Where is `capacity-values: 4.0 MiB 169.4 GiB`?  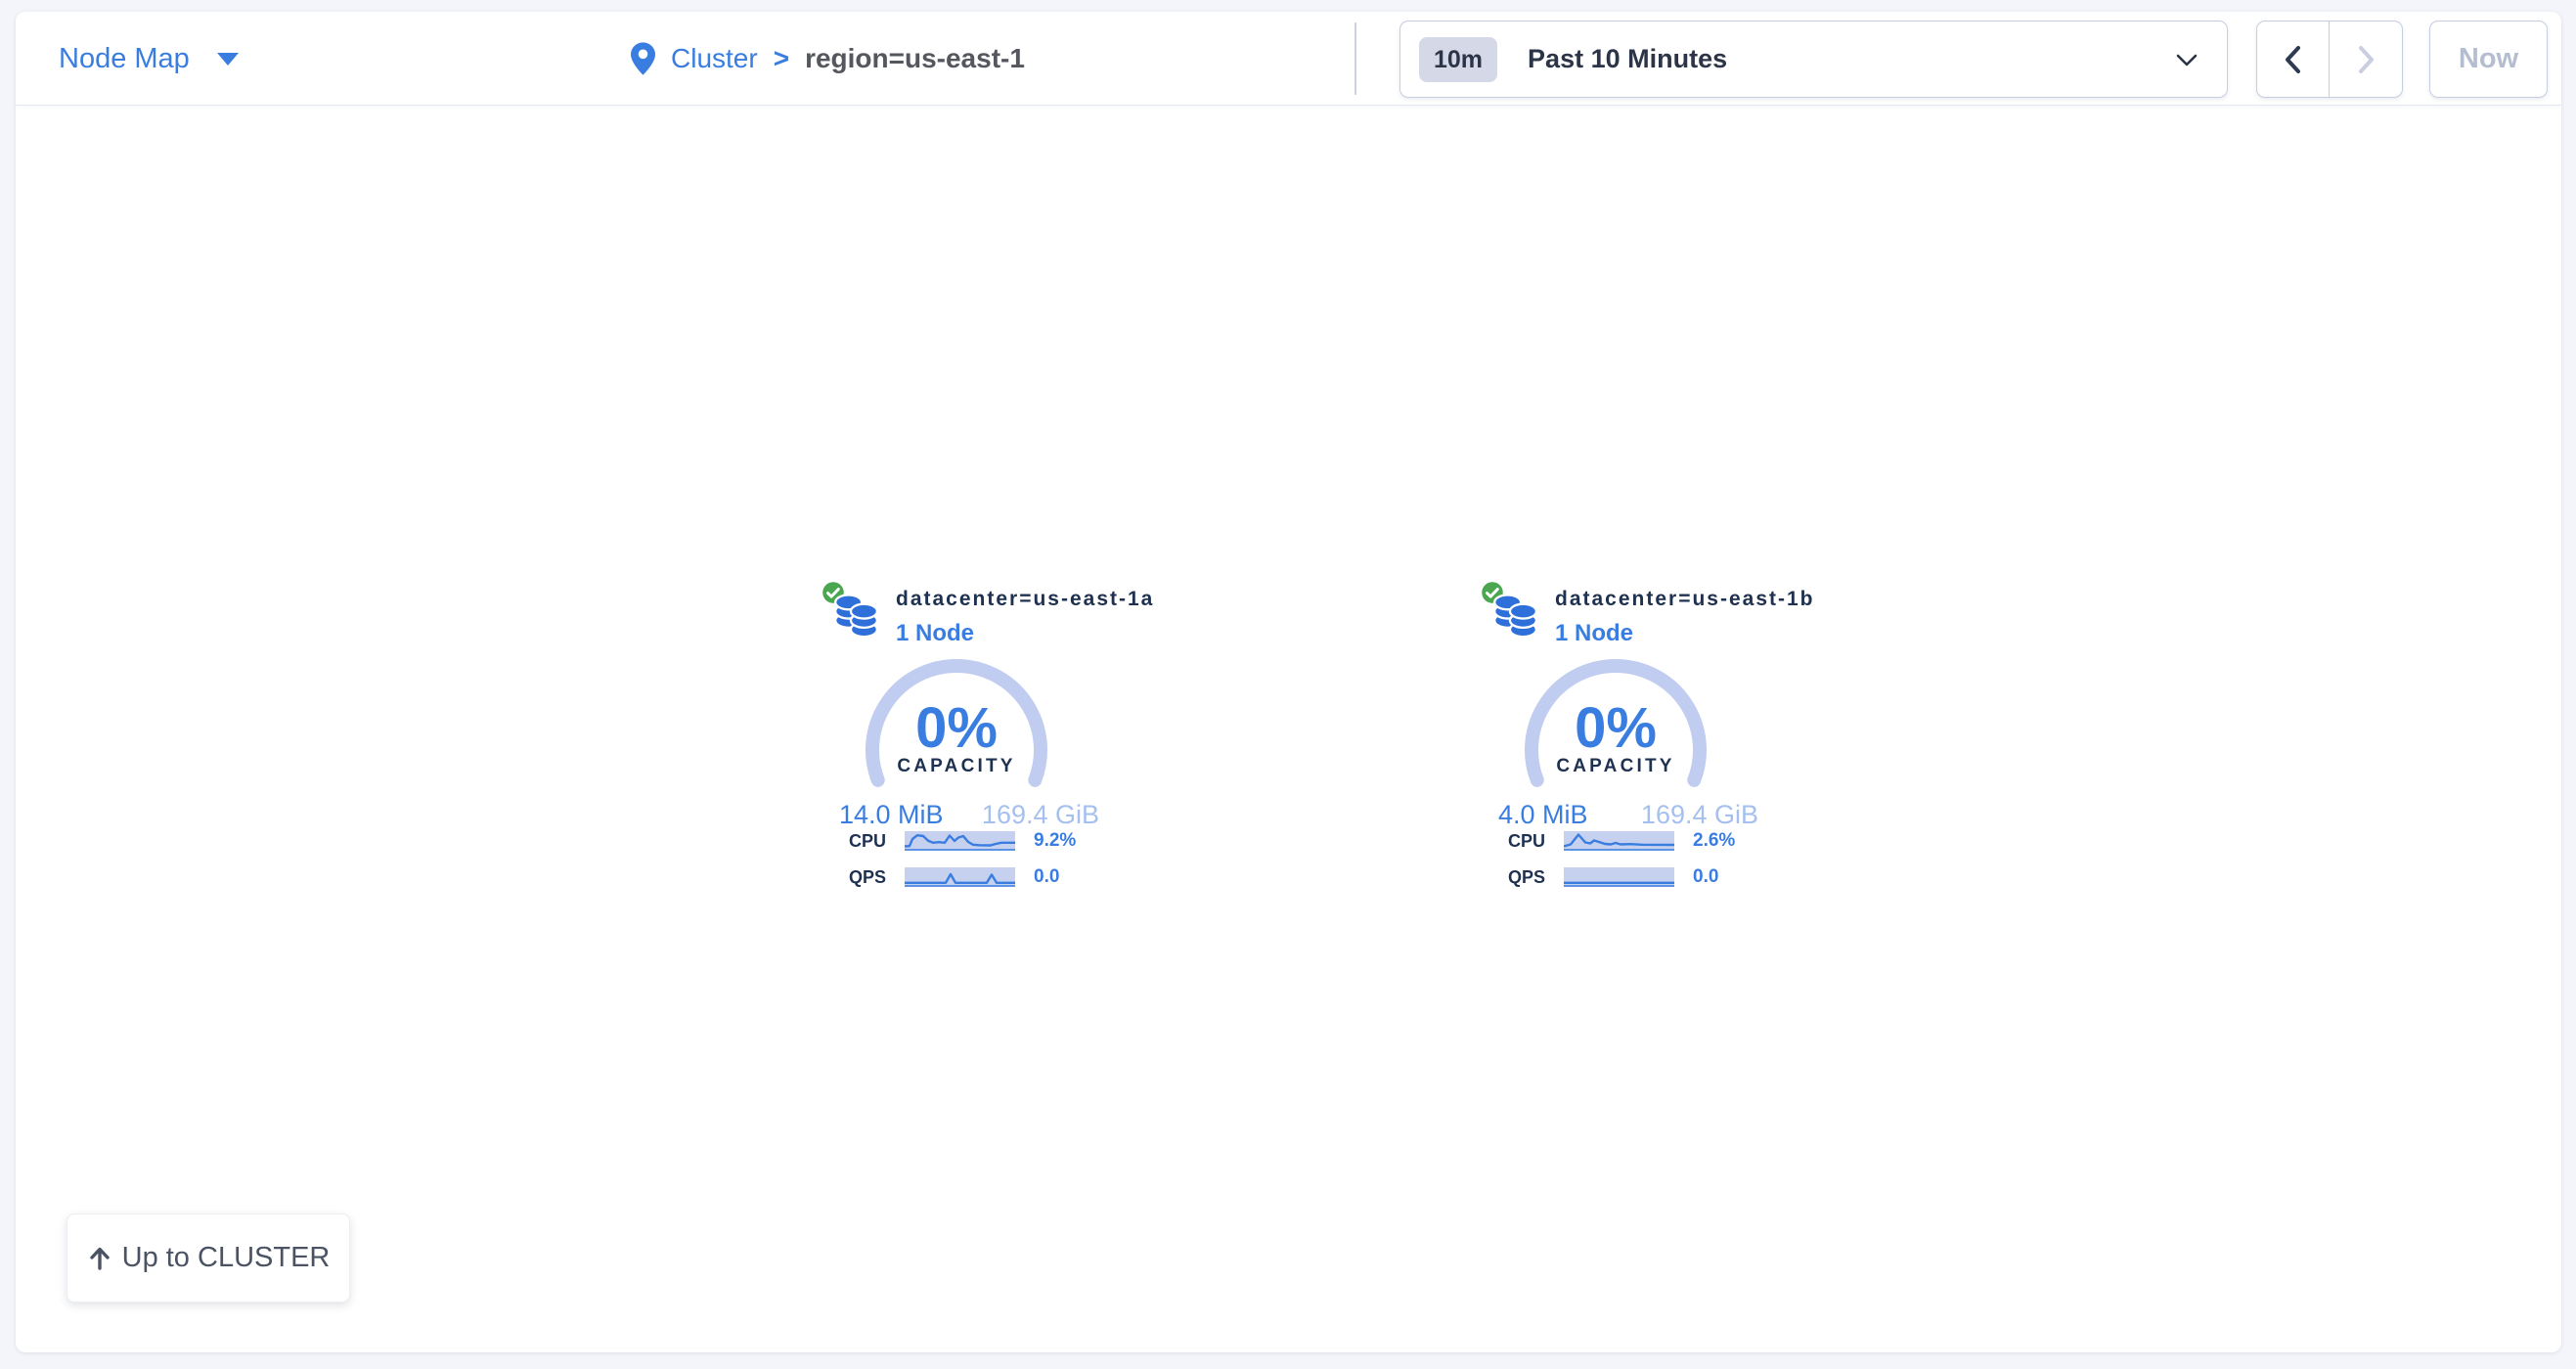
capacity-values: 4.0 MiB 169.4 GiB is located at coordinates (1628, 815).